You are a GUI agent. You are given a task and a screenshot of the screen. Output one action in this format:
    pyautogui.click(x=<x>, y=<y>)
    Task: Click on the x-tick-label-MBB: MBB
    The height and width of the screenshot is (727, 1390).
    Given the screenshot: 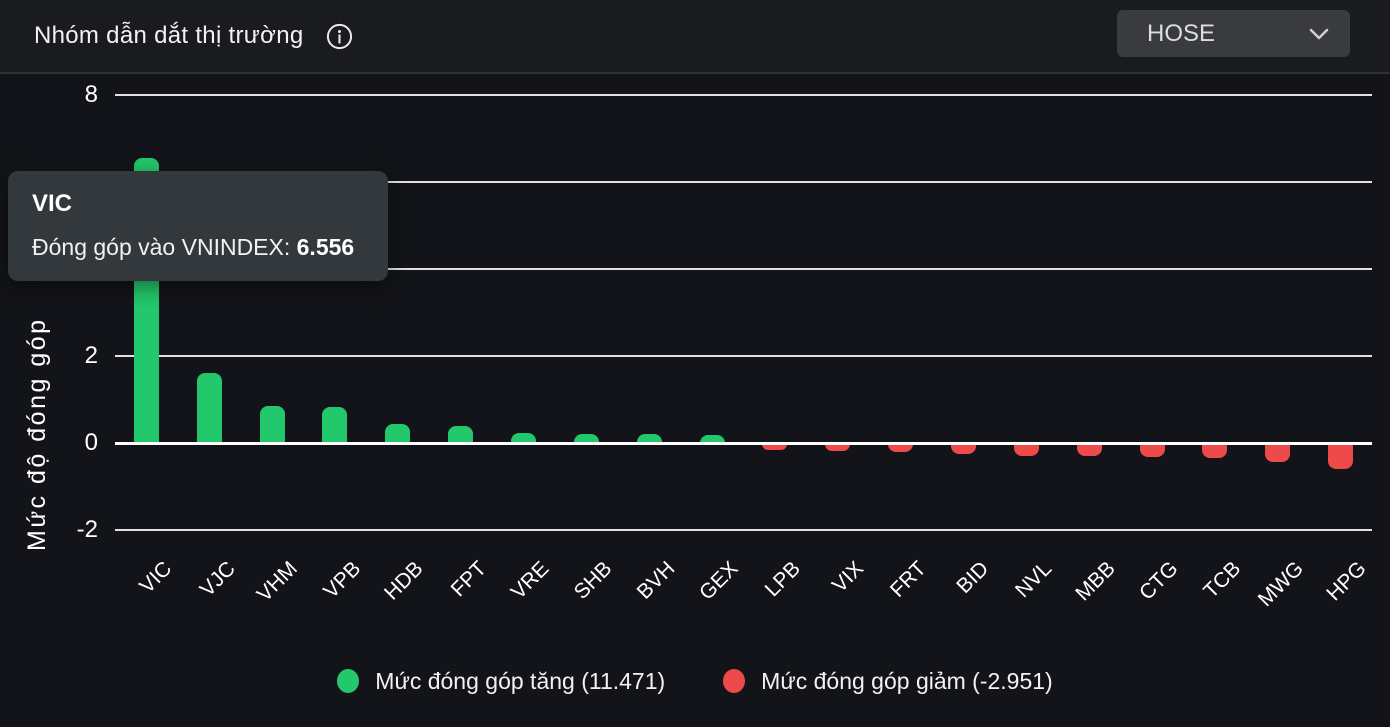 What is the action you would take?
    pyautogui.click(x=1095, y=581)
    